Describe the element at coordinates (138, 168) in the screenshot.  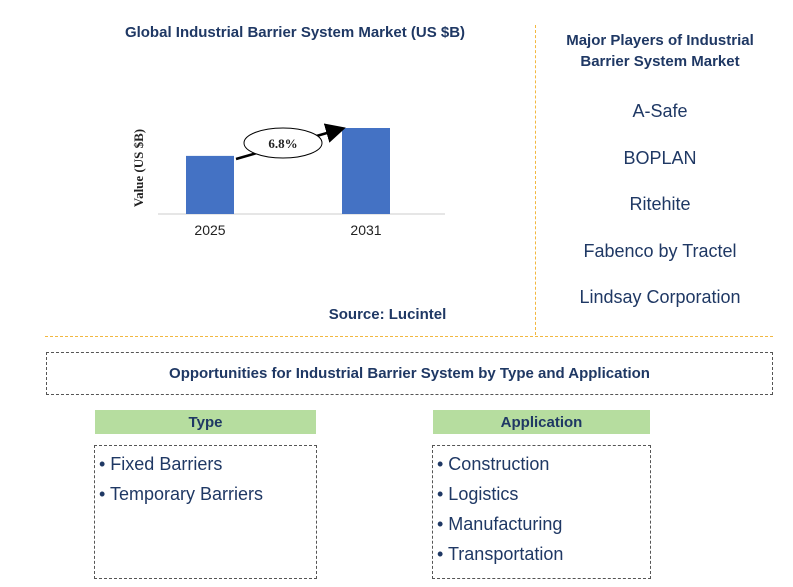
I see `y-axis-label: Value (US $B)` at that location.